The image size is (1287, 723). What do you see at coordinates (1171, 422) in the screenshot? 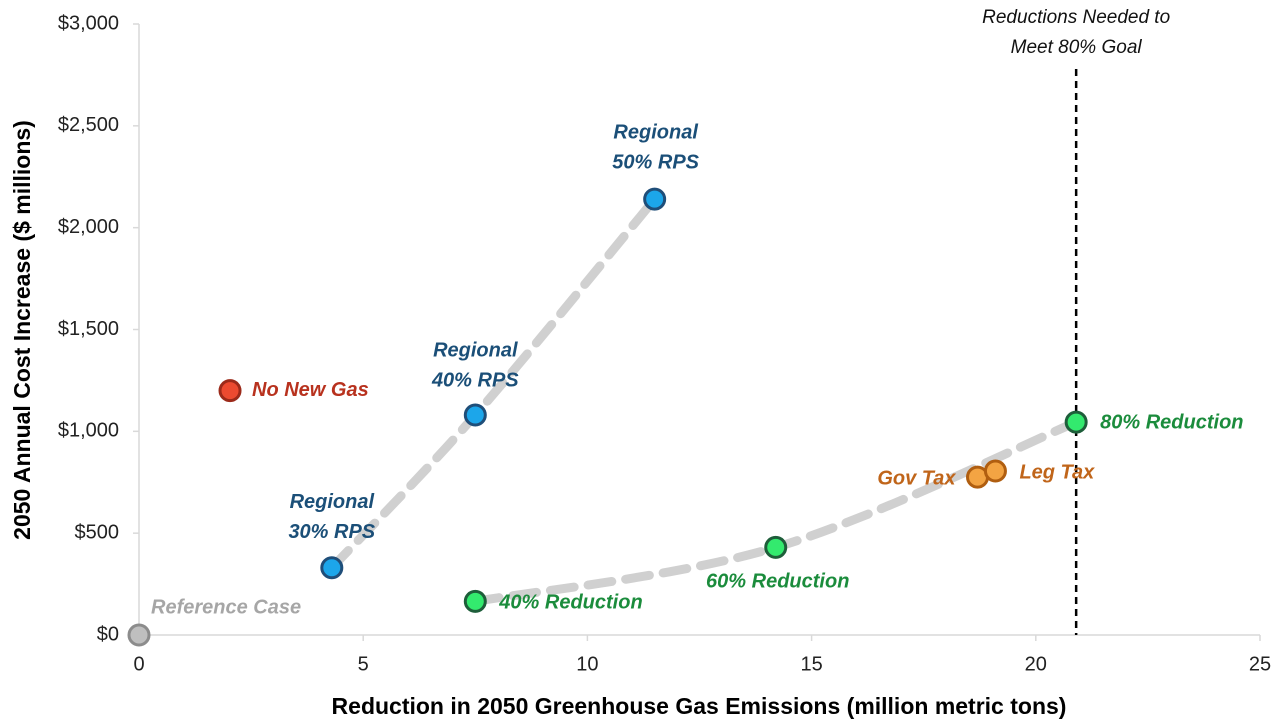
I see `point-label: 80% Reduction` at bounding box center [1171, 422].